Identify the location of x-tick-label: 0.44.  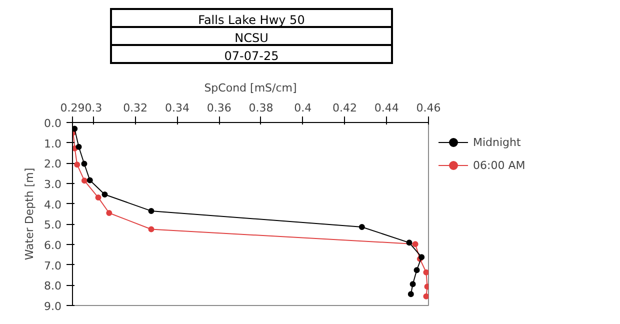
(386, 108).